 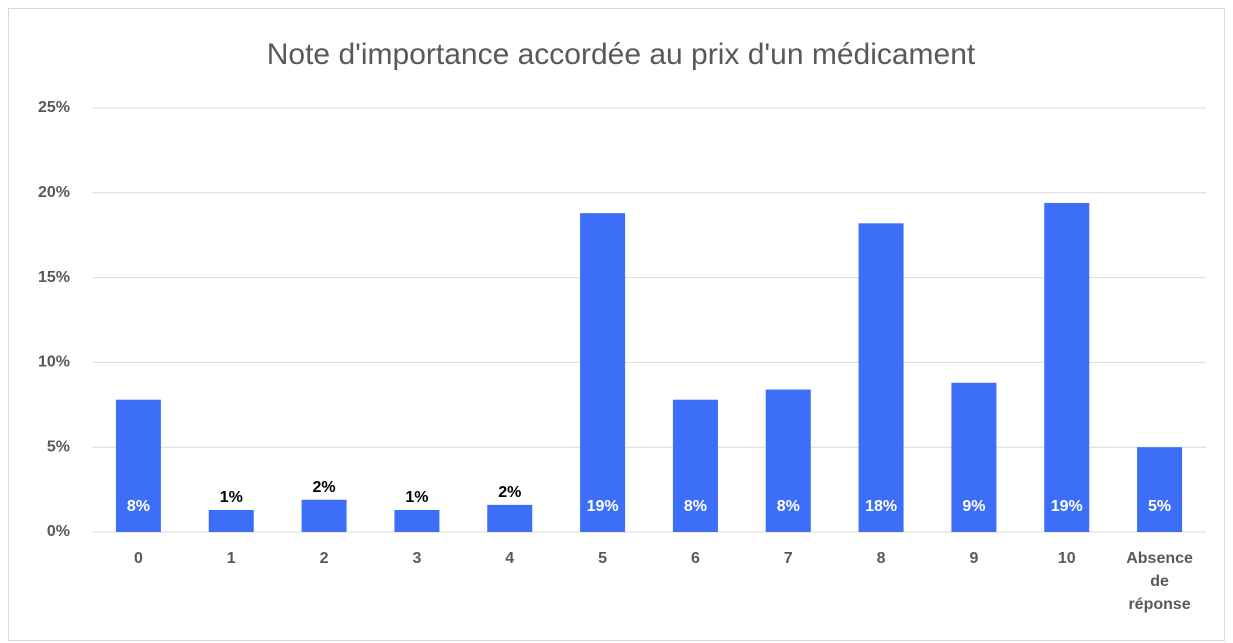 I want to click on y-tick-label: 5%, so click(x=58, y=446).